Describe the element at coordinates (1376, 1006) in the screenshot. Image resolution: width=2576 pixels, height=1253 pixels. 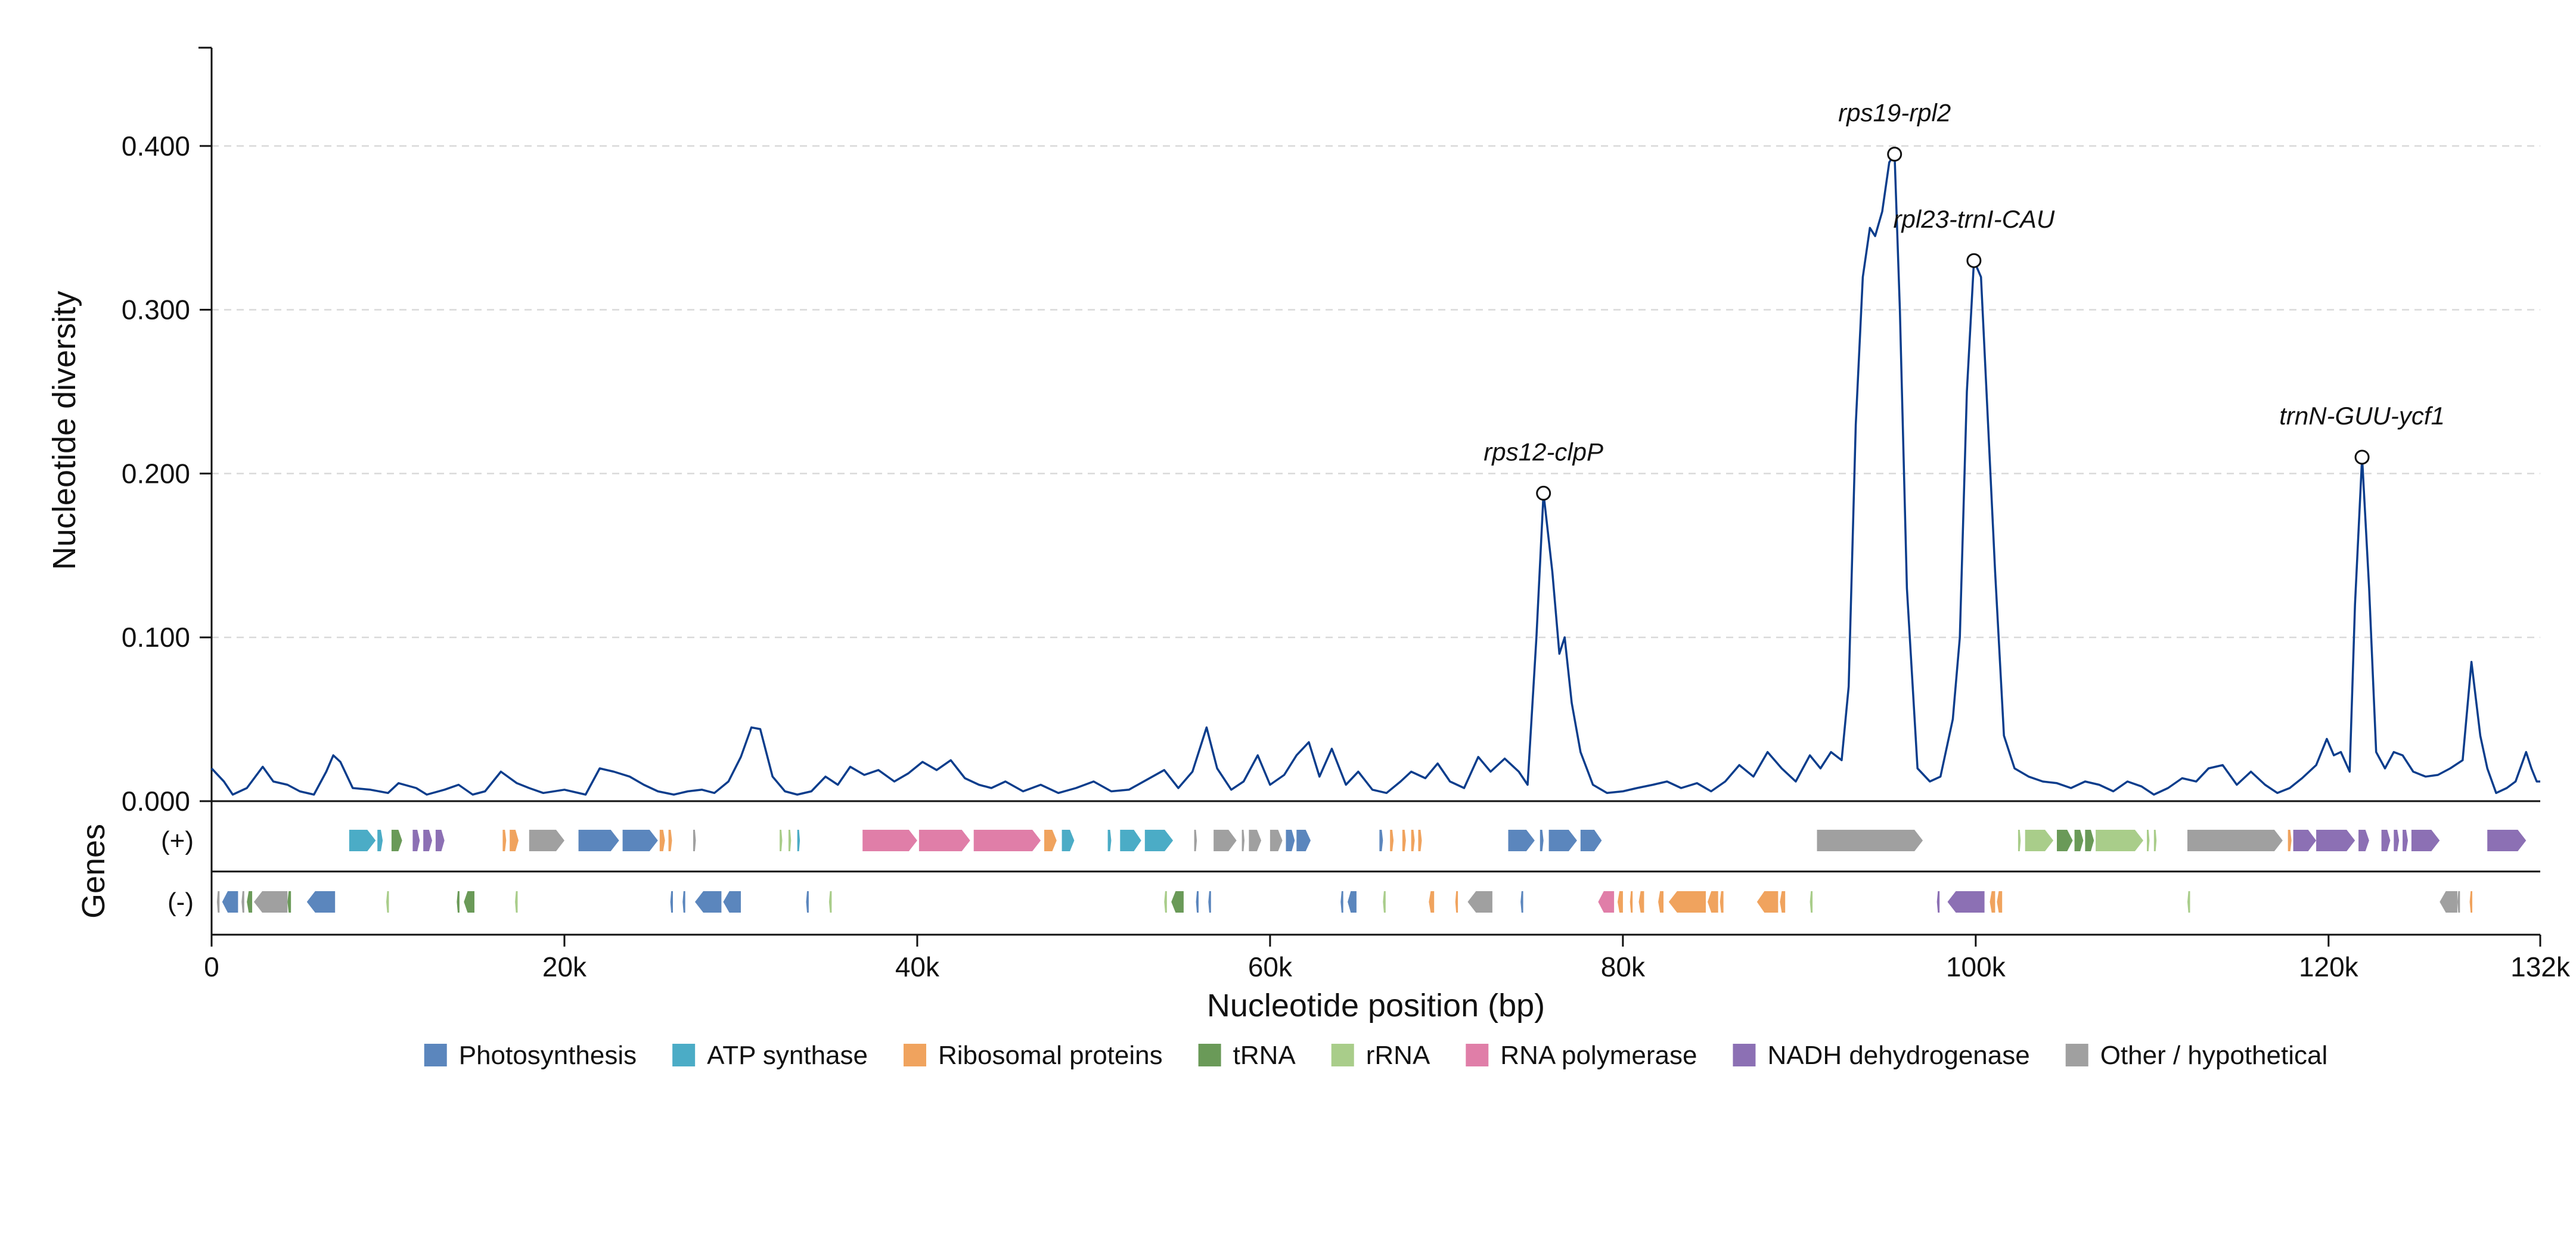
I see `x-axis-title: Nucleotide position (bp)` at that location.